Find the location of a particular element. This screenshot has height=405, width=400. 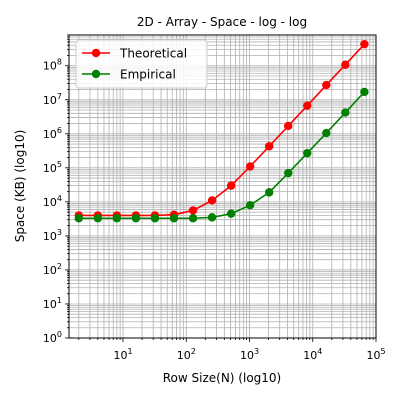

y-tick-label: 10⁵ is located at coordinates (52, 167).